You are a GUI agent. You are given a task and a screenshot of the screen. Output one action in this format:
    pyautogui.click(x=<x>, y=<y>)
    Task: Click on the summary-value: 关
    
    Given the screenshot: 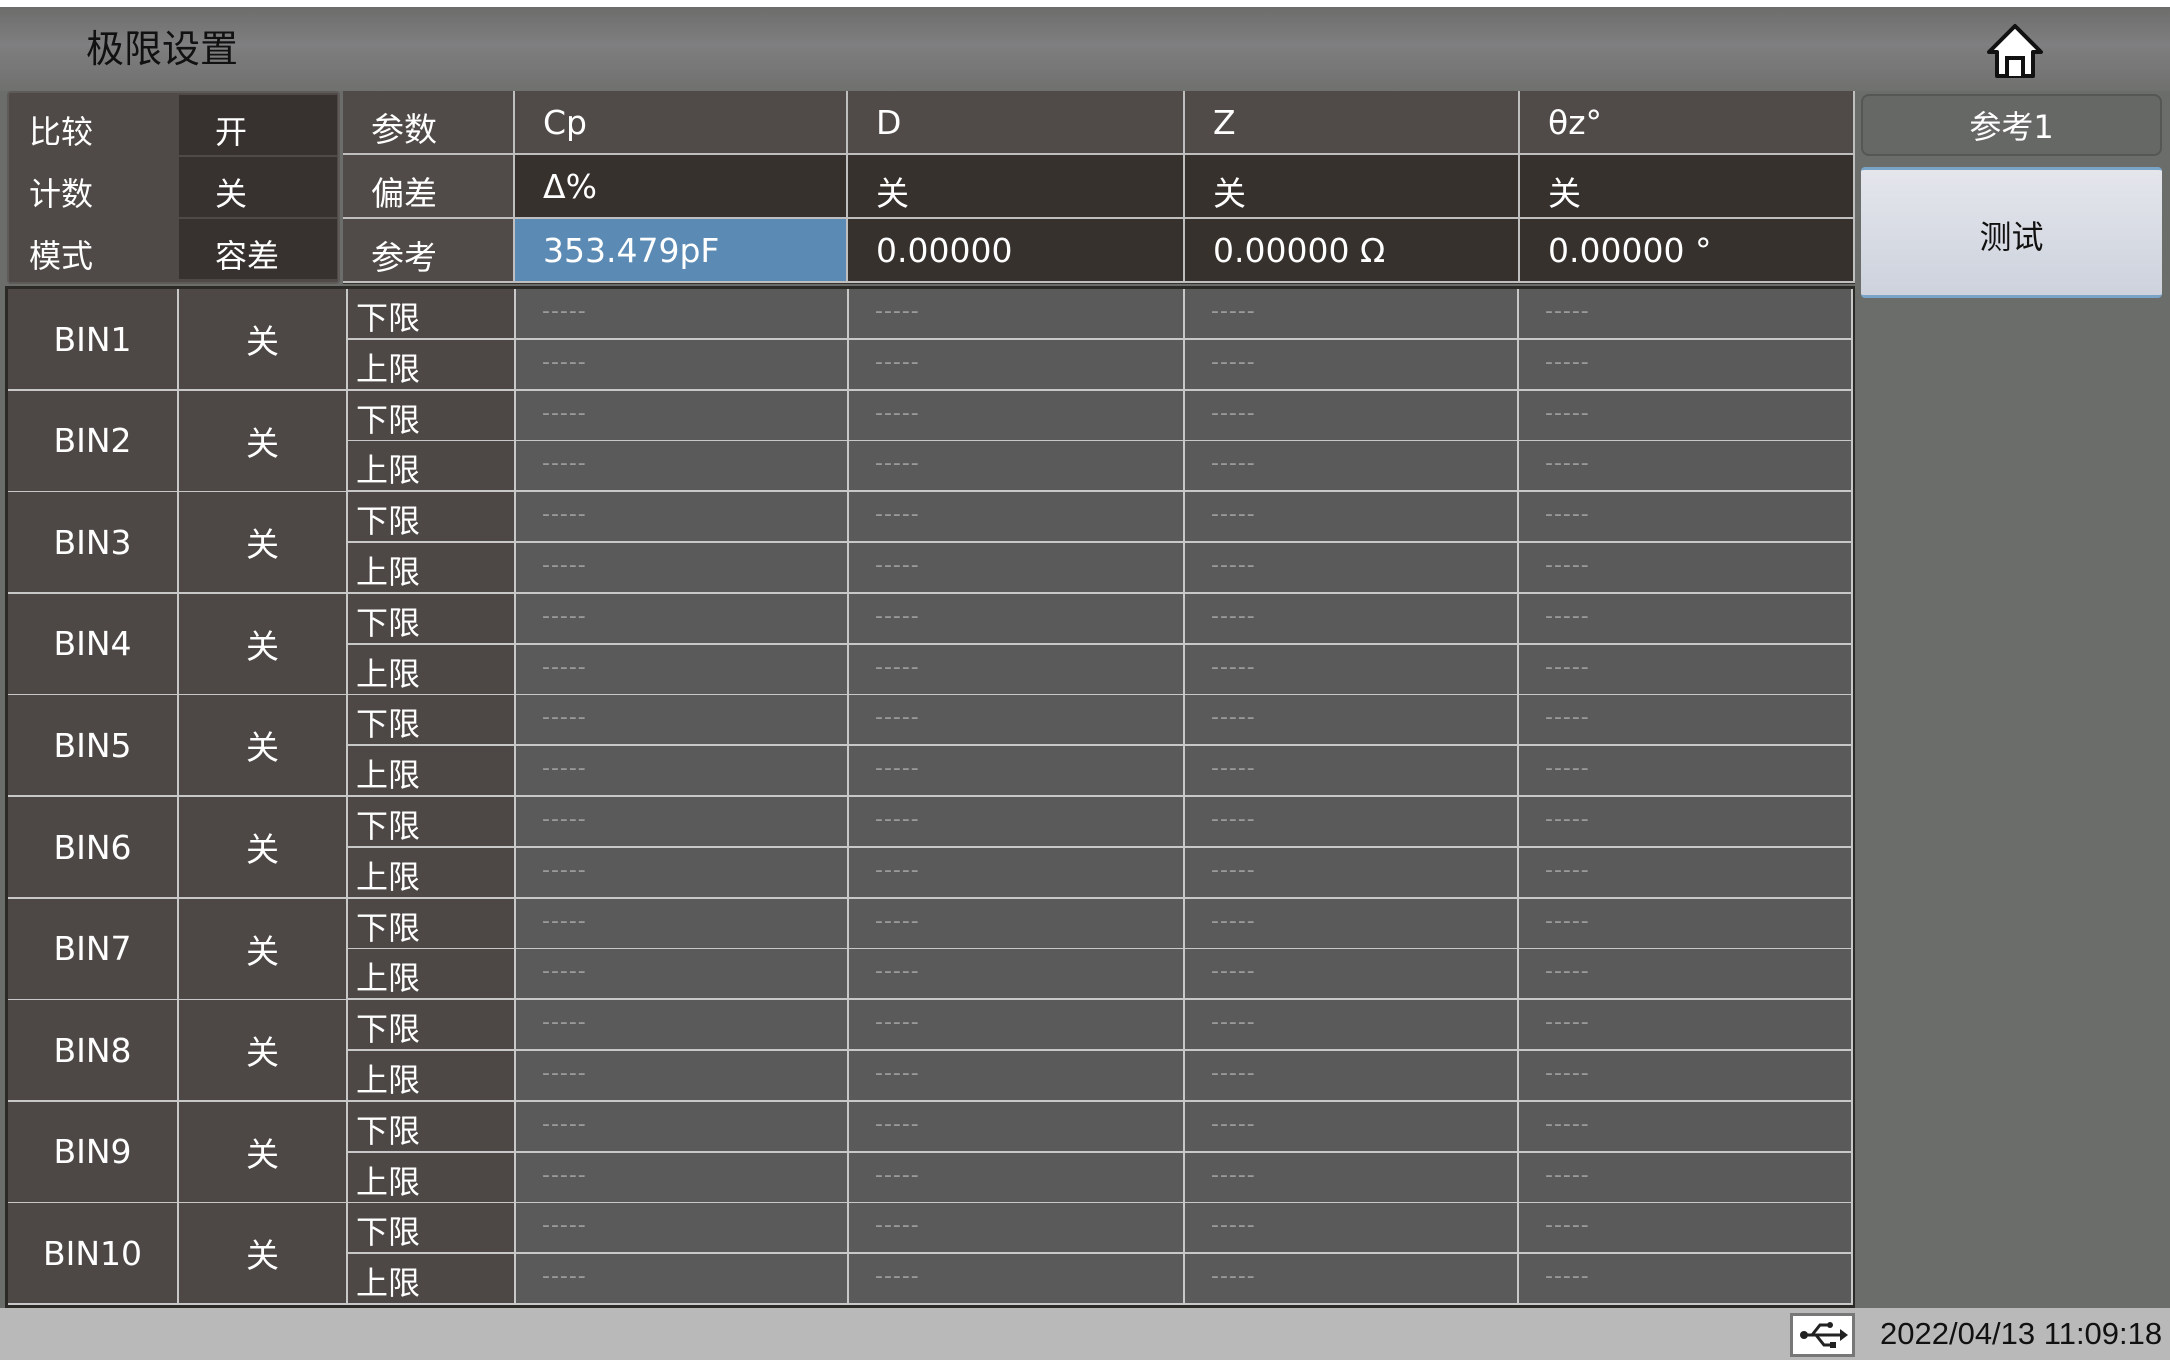 What is the action you would take?
    pyautogui.click(x=258, y=187)
    